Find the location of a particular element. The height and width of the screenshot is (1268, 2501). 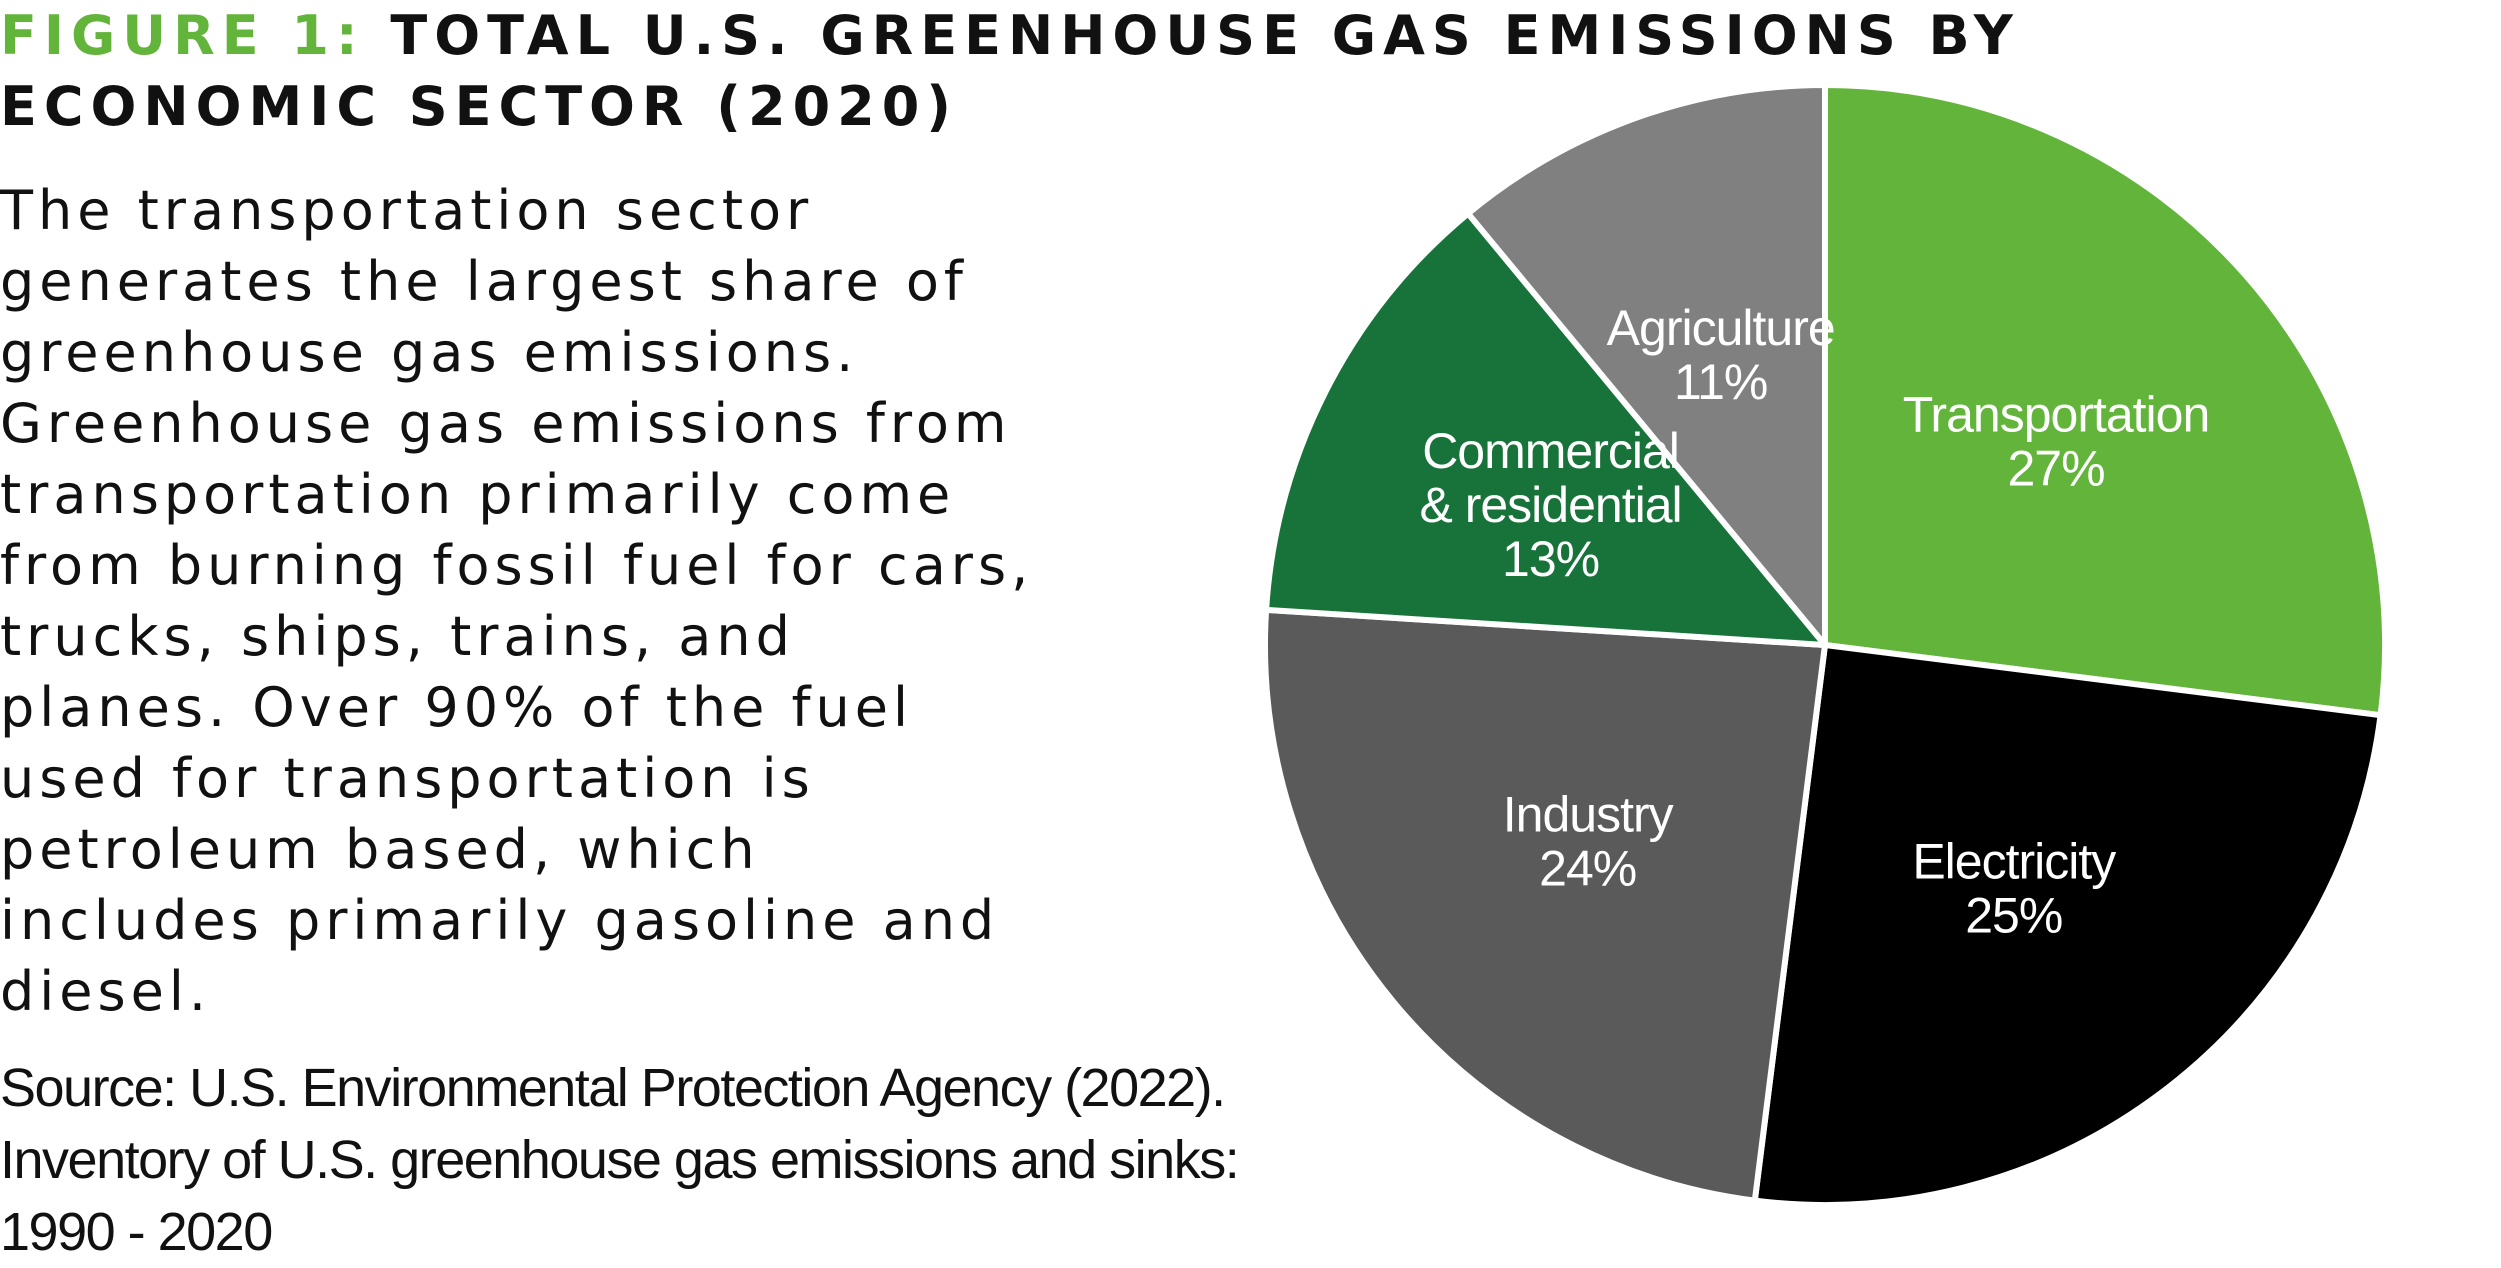

pie-label-transportation: Transportation 27% is located at coordinates (2056, 441).